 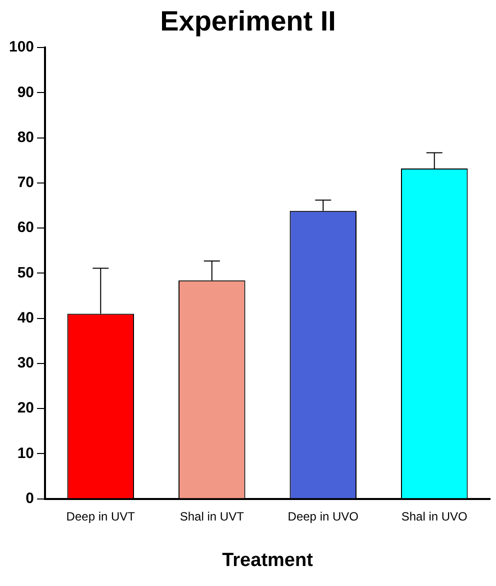 What do you see at coordinates (25, 137) in the screenshot?
I see `y-tick-label: 80` at bounding box center [25, 137].